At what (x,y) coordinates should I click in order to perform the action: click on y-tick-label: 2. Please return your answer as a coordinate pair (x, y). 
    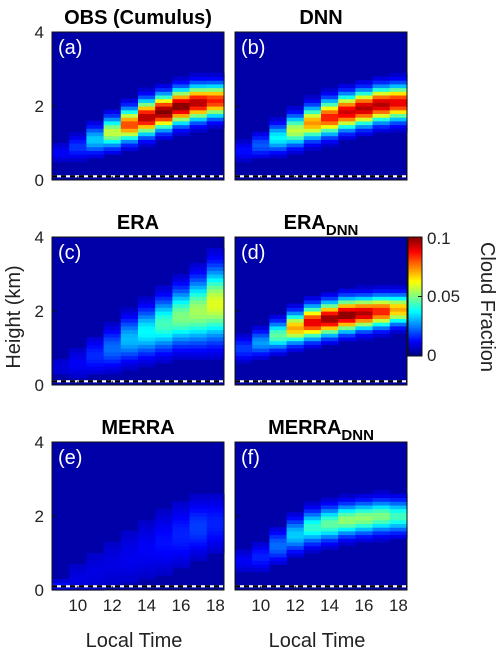
    Looking at the image, I should click on (39, 311).